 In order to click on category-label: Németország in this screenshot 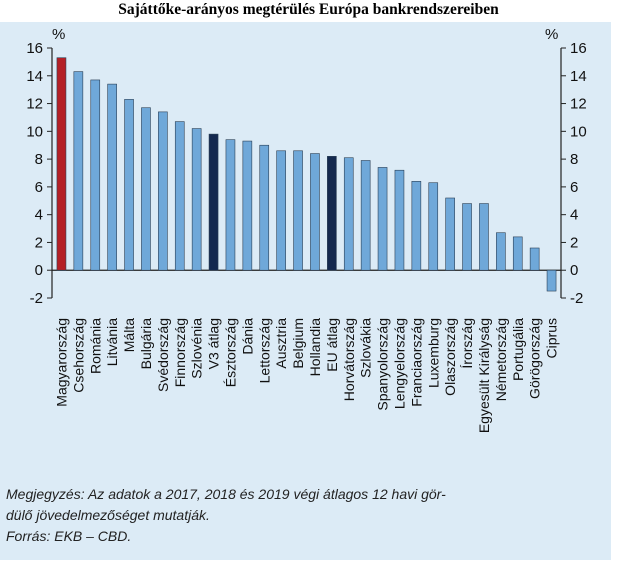, I will do `click(501, 359)`.